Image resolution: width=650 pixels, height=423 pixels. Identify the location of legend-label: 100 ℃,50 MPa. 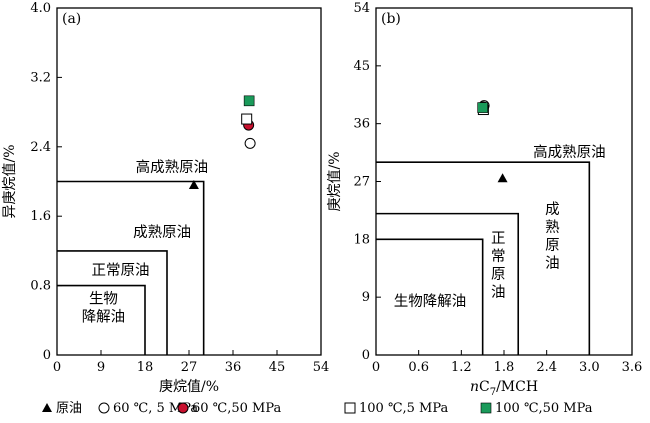
(544, 408).